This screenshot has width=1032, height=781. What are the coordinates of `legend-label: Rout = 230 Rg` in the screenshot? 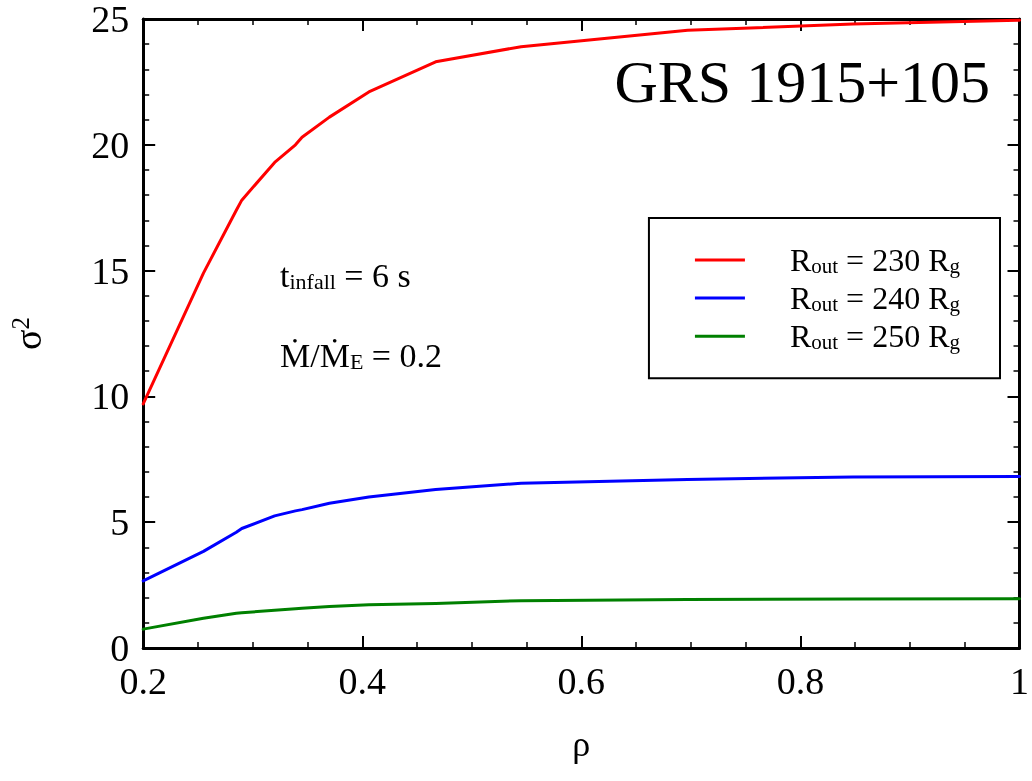 It's located at (875, 260).